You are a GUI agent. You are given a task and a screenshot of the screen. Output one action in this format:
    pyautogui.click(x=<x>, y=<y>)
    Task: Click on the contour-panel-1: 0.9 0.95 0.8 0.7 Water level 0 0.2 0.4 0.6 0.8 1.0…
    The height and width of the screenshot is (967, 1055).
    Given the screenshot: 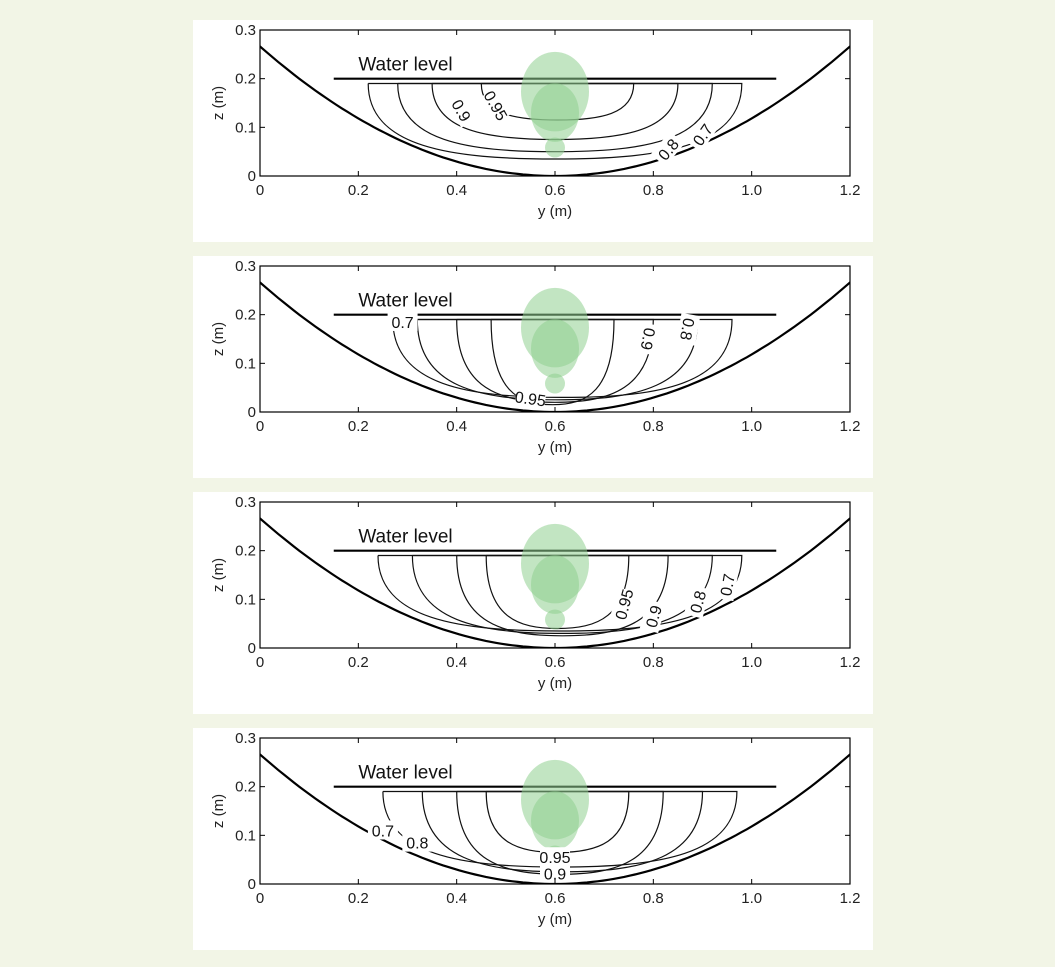 What is the action you would take?
    pyautogui.click(x=533, y=131)
    